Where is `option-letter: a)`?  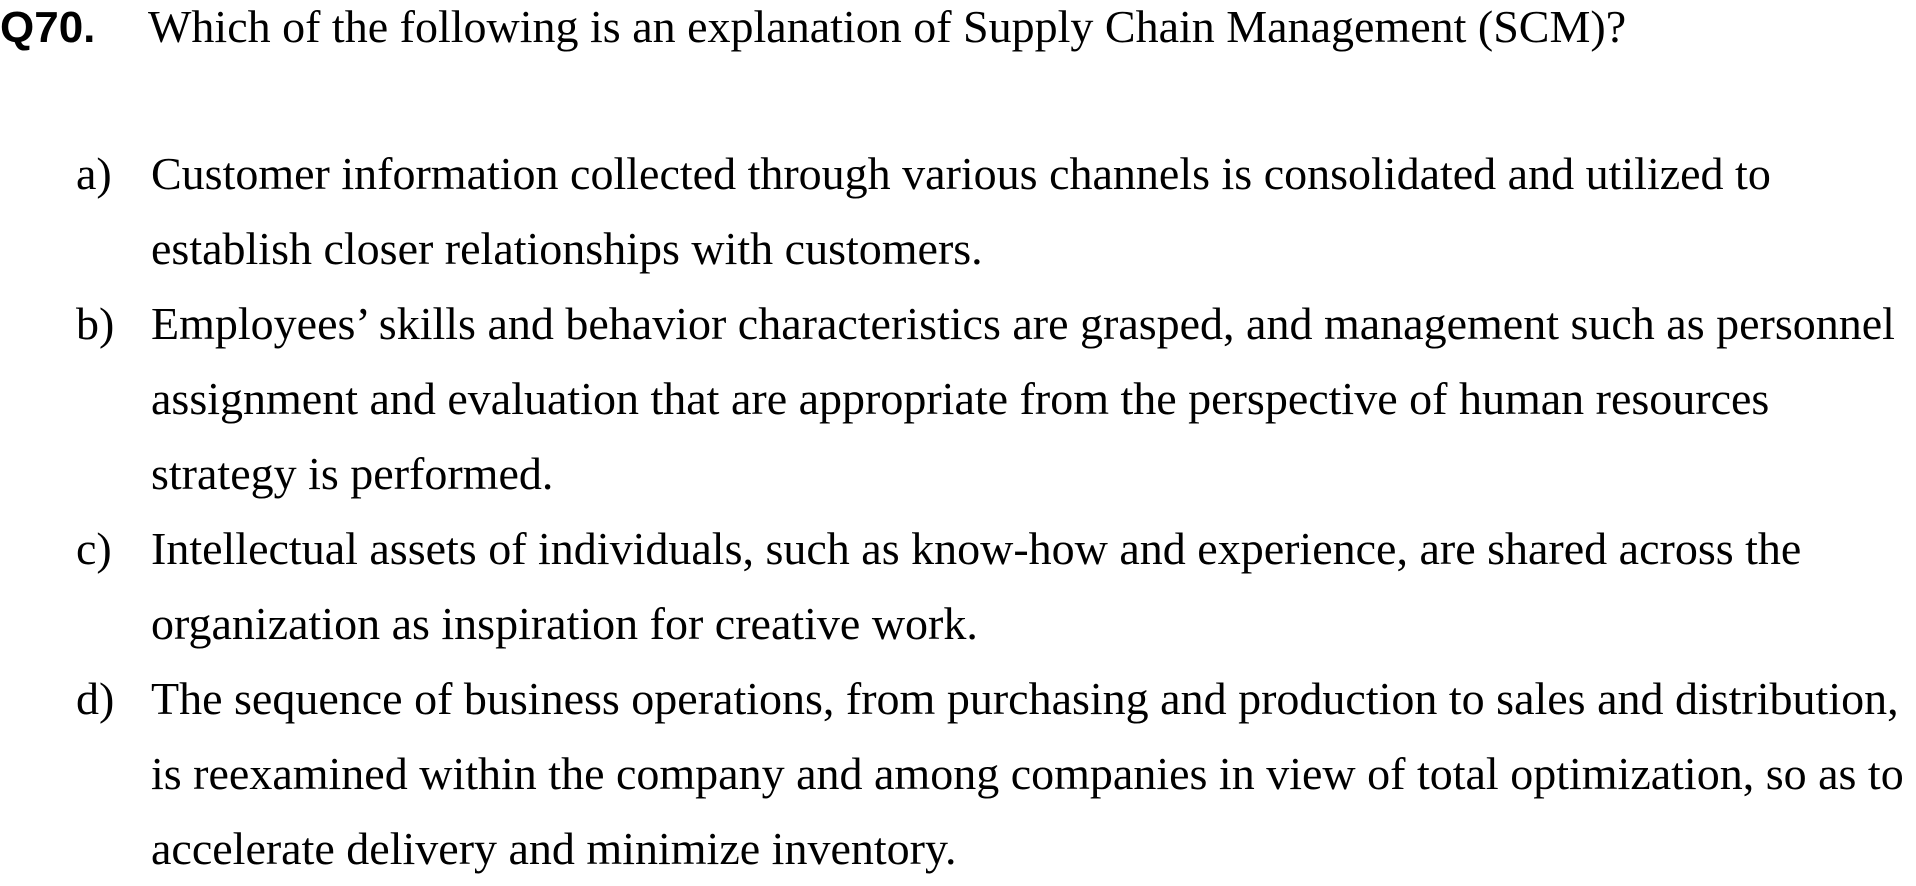
option-letter: a) is located at coordinates (94, 173).